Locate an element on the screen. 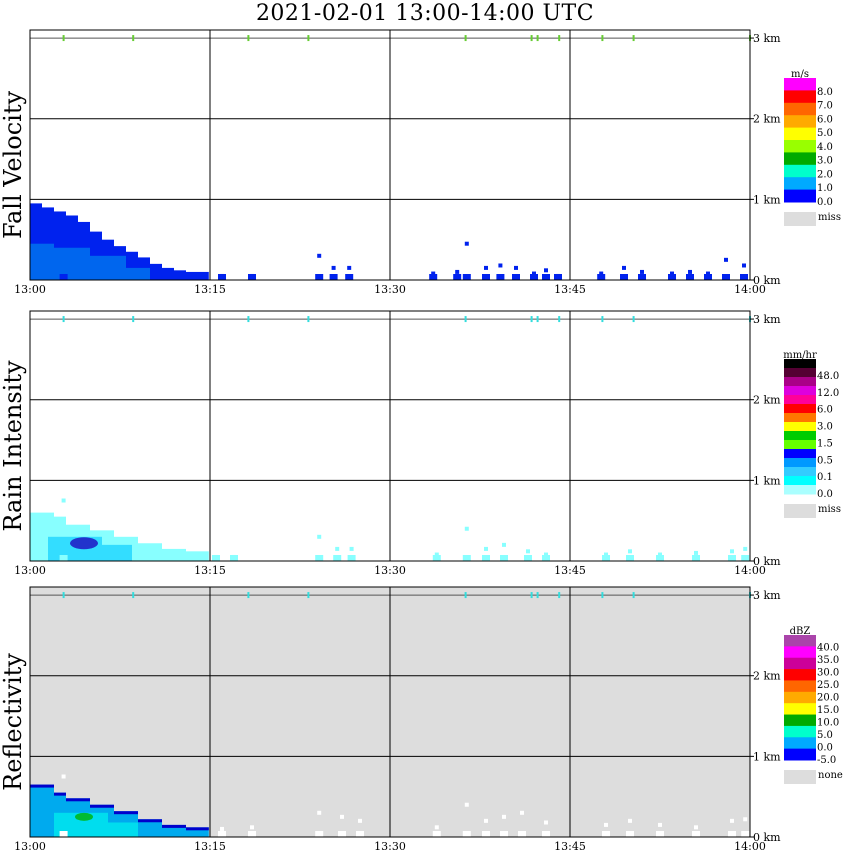 This screenshot has width=850, height=868. colorbar-label: 0.5 is located at coordinates (825, 460).